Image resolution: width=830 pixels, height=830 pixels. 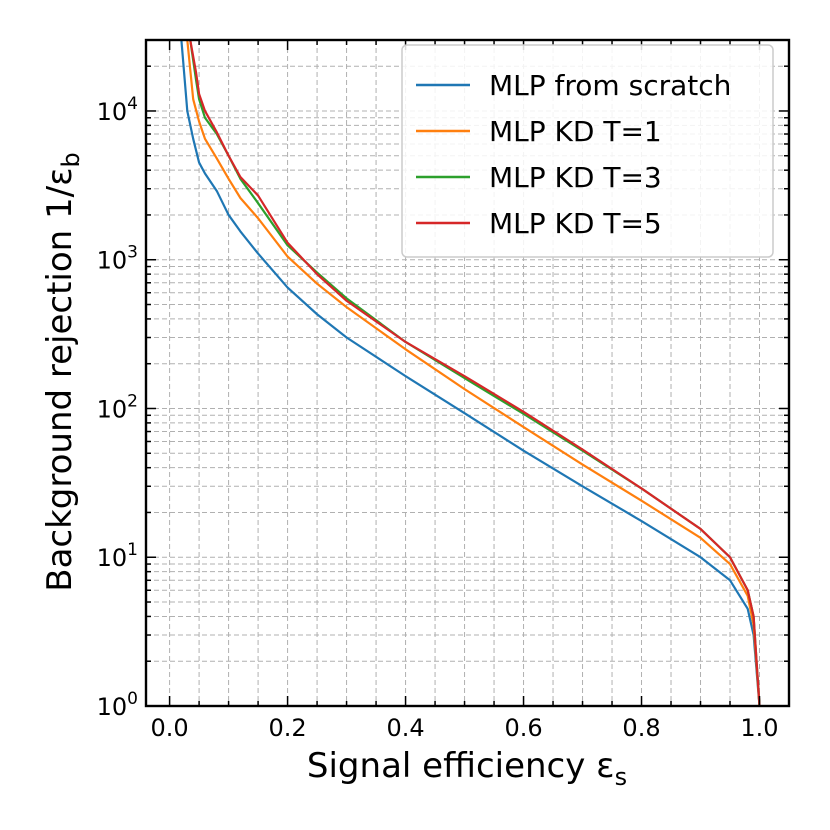 What do you see at coordinates (523, 728) in the screenshot?
I see `x-tick-label: 0.6` at bounding box center [523, 728].